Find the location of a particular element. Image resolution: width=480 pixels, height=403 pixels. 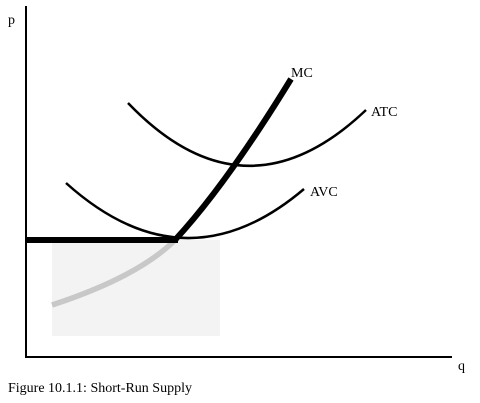

mc-label: MC is located at coordinates (302, 73).